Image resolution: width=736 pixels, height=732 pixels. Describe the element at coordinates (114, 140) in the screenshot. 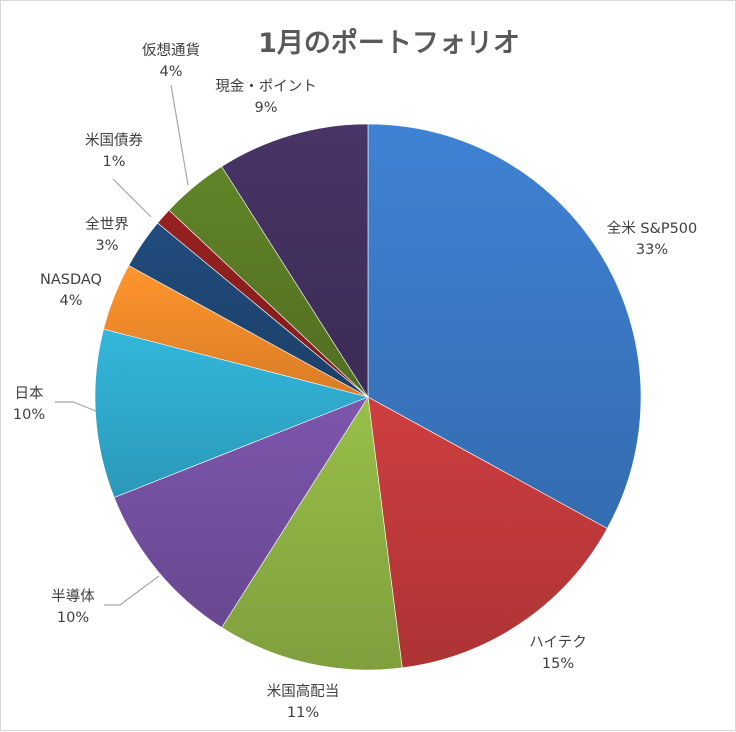

I see `slice-category-label: 米国債券` at that location.